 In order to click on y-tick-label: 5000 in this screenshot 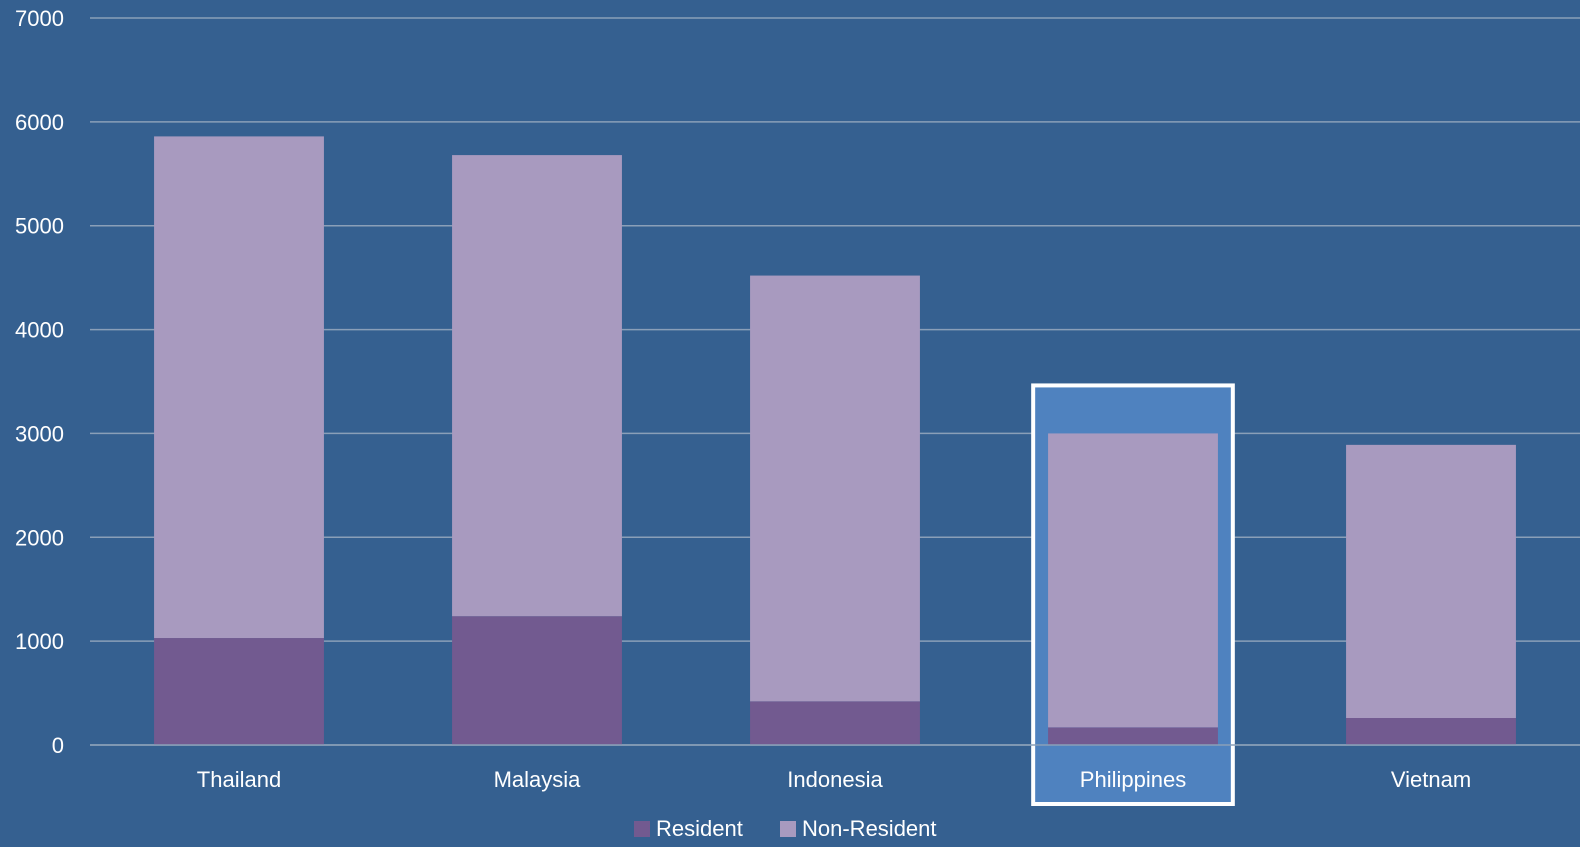, I will do `click(39, 226)`.